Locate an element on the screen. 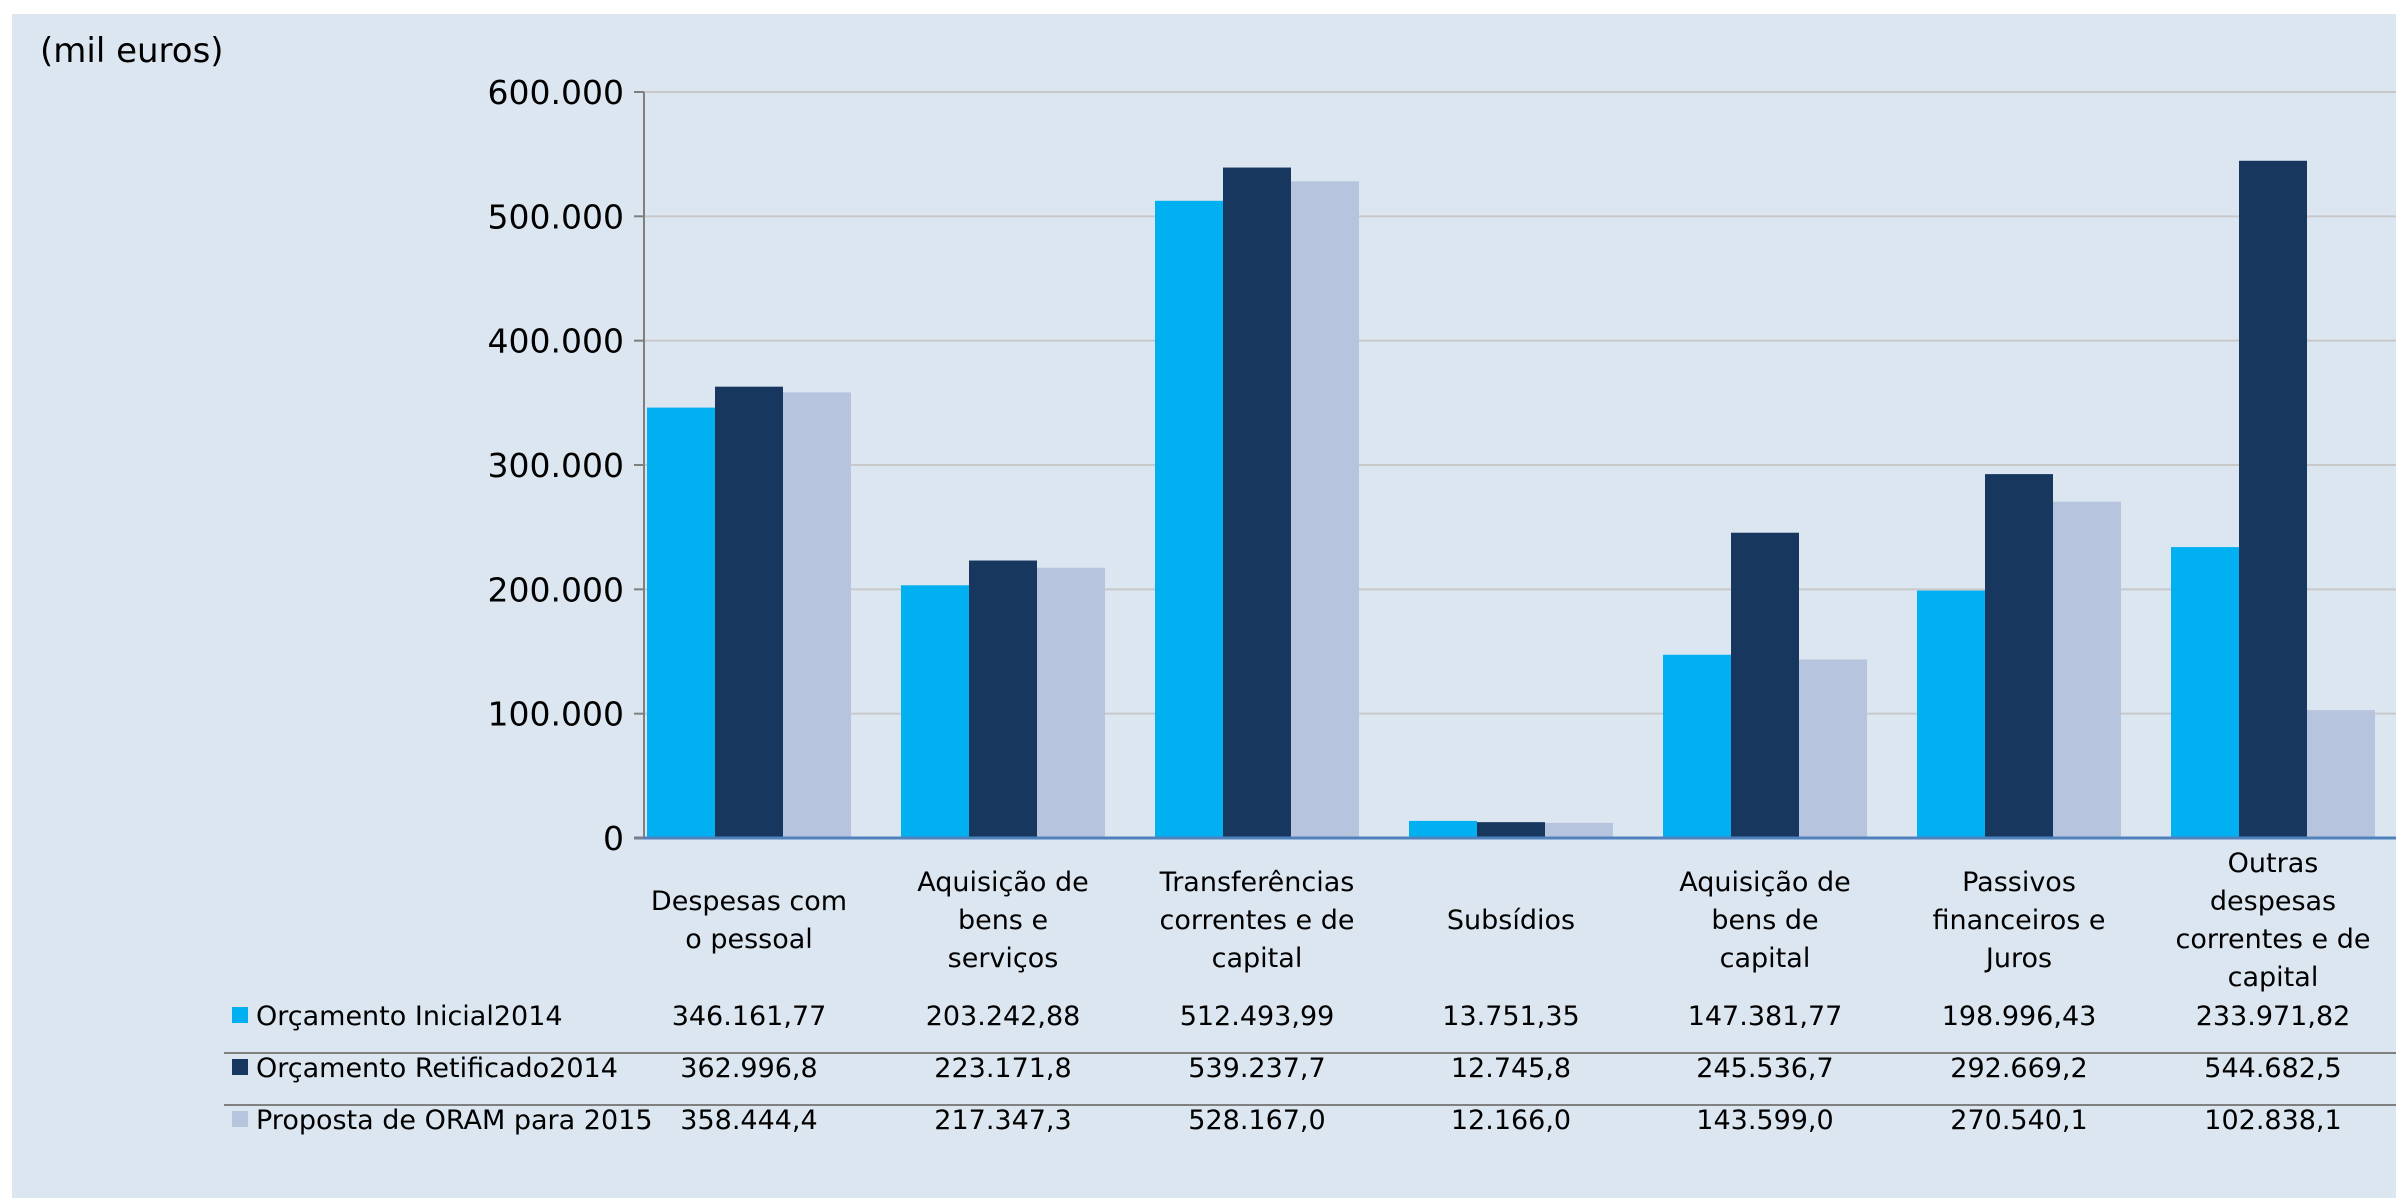 The width and height of the screenshot is (2396, 1198). category-label: Passivos financeiros e Juros is located at coordinates (2018, 920).